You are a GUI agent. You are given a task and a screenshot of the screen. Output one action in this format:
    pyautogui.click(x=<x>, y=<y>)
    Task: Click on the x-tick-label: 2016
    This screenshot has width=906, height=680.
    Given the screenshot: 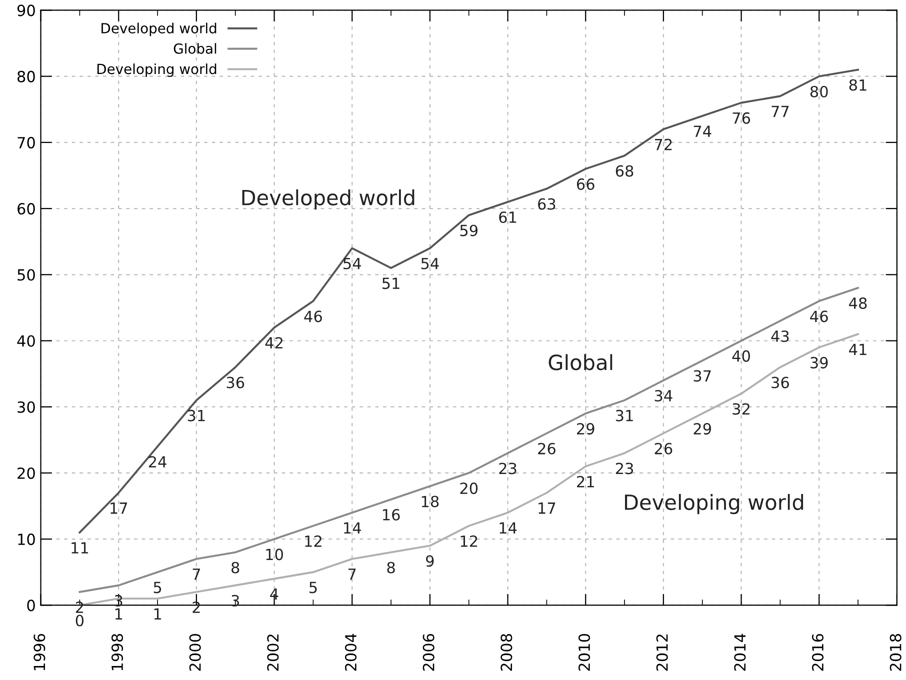 What is the action you would take?
    pyautogui.click(x=818, y=652)
    